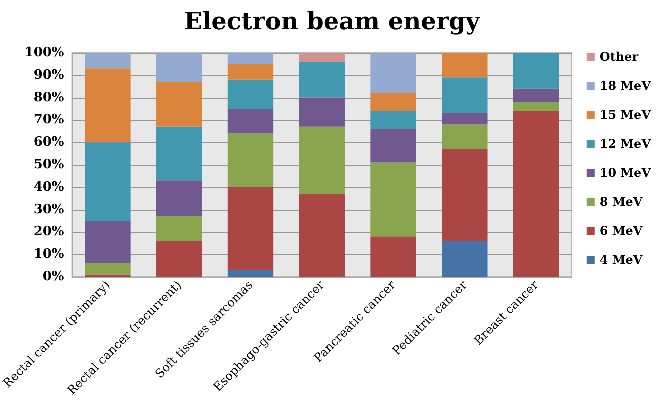  Describe the element at coordinates (49, 165) in the screenshot. I see `y-tick-label: 50%` at that location.